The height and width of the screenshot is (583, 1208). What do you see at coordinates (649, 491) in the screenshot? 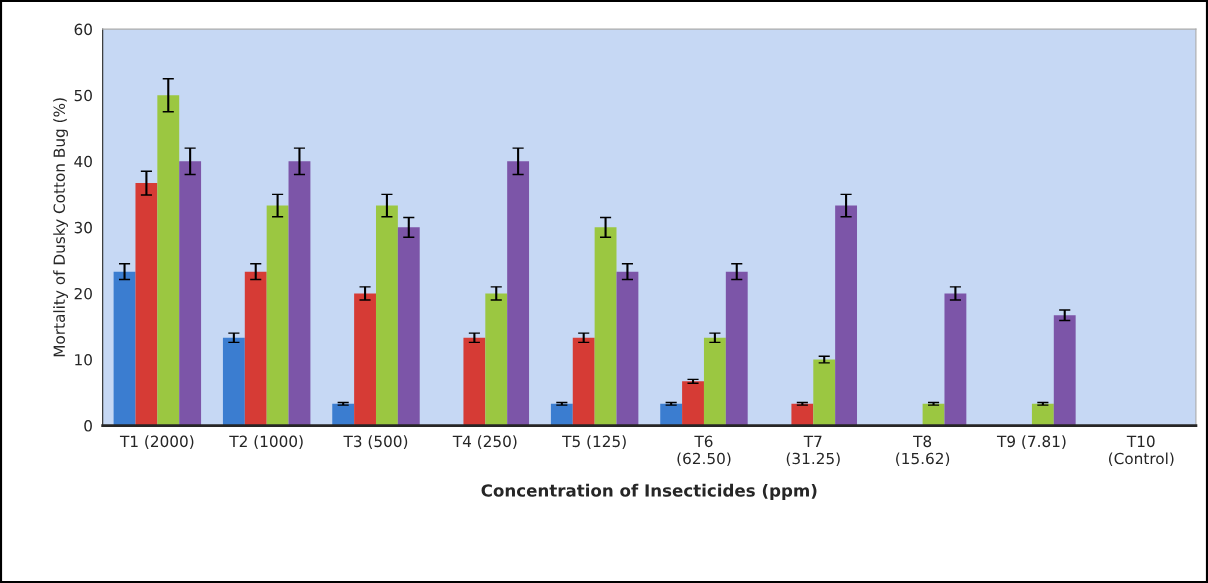
I see `x-axis-title: Concentration of Insecticides (ppm)` at bounding box center [649, 491].